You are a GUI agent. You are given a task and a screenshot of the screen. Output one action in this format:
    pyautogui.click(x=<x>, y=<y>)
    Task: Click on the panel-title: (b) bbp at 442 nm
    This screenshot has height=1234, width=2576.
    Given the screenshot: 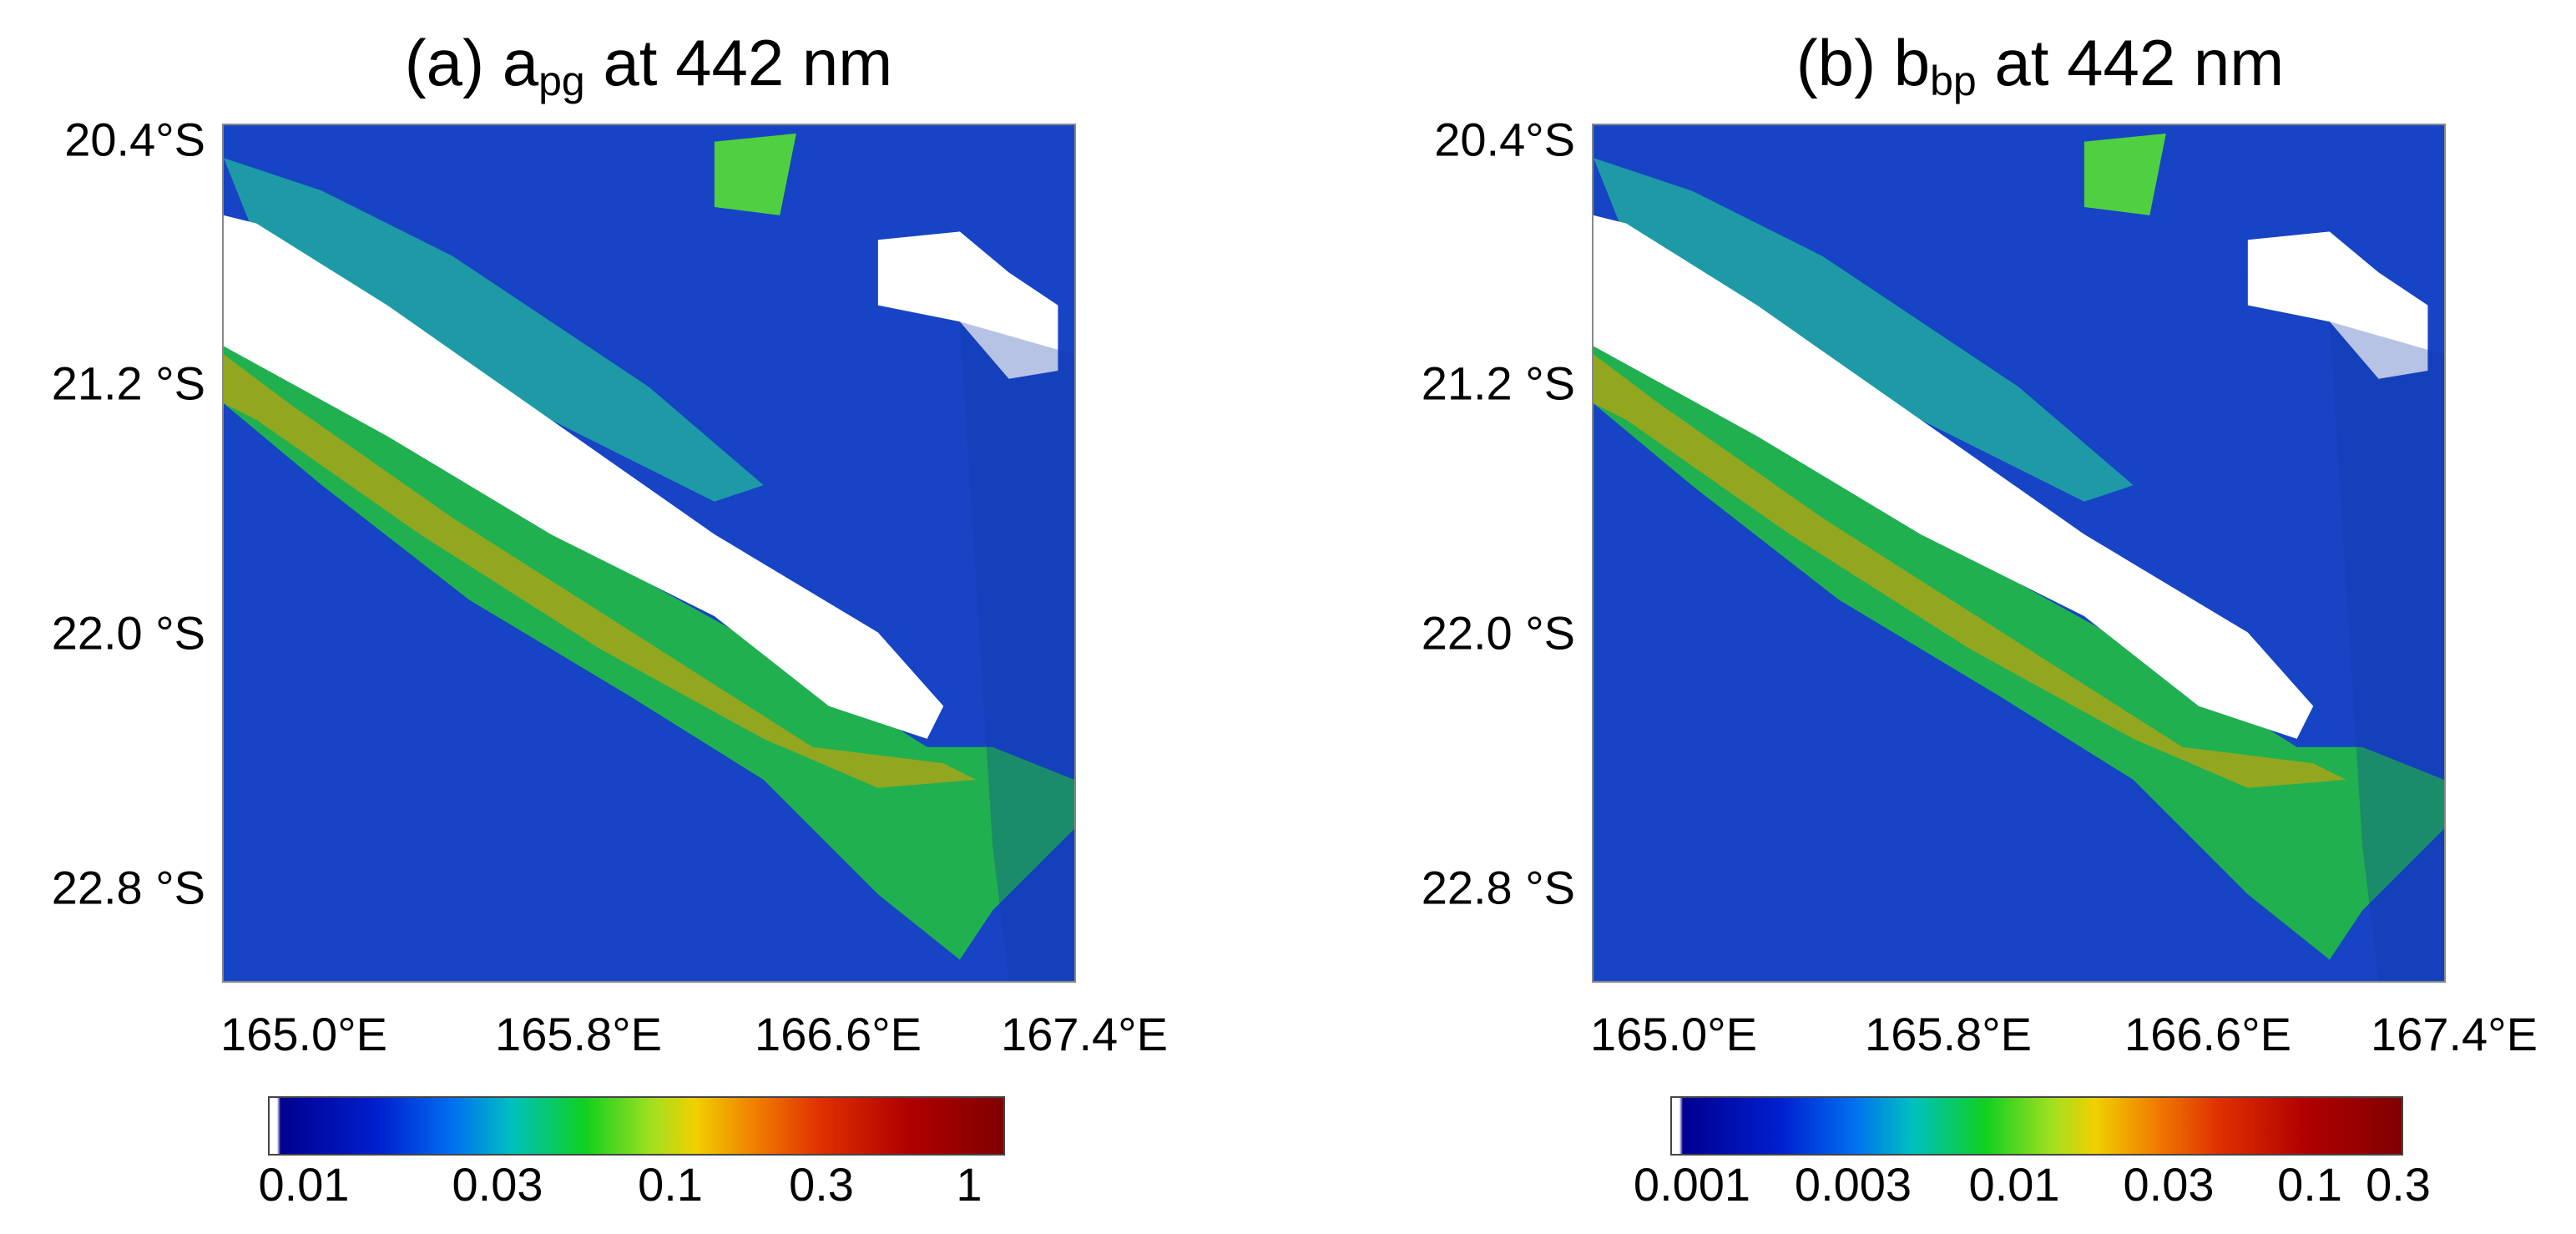 What is the action you would take?
    pyautogui.click(x=2040, y=65)
    